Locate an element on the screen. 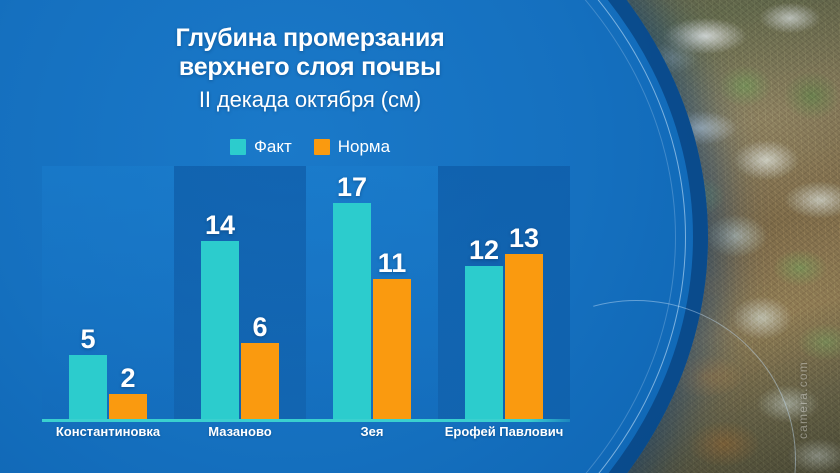  bar-norma: 11 is located at coordinates (392, 334).